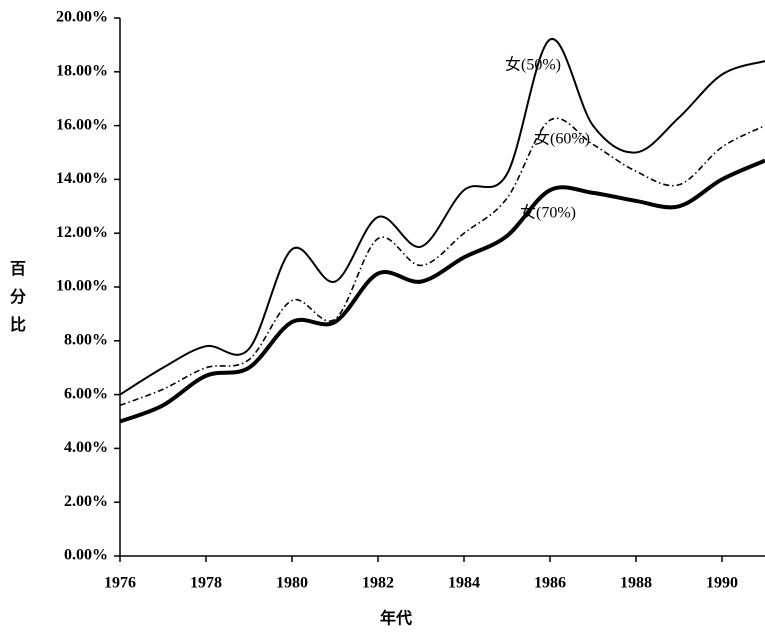 The image size is (765, 632). Describe the element at coordinates (206, 583) in the screenshot. I see `x-tick-label: 1978` at that location.